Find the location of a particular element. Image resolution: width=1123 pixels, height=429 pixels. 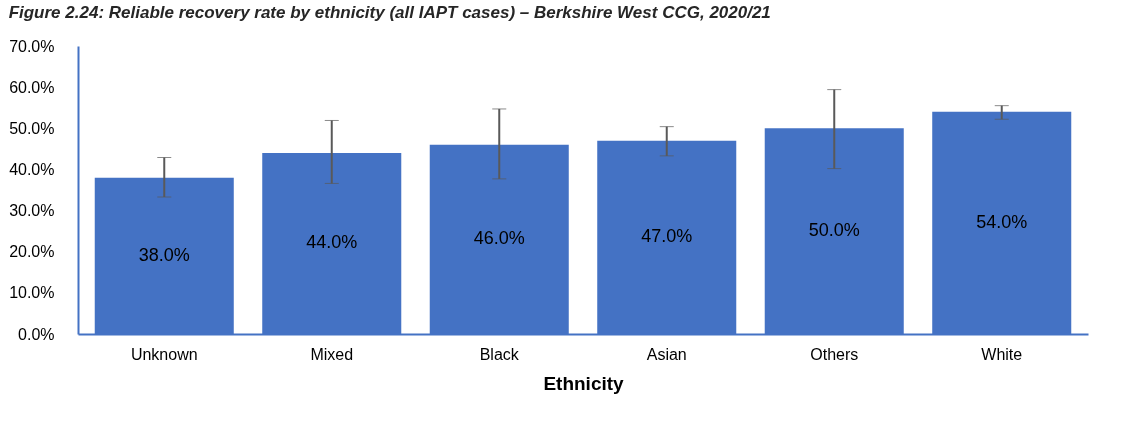

data-label: 46.0% is located at coordinates (499, 238).